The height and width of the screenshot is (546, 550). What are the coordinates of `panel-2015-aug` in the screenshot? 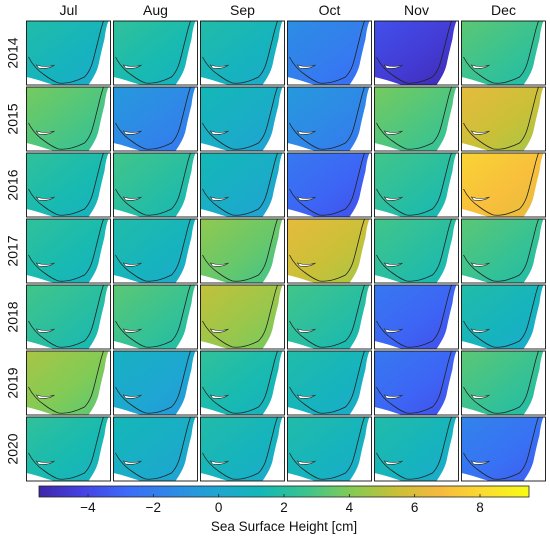 It's located at (155, 119).